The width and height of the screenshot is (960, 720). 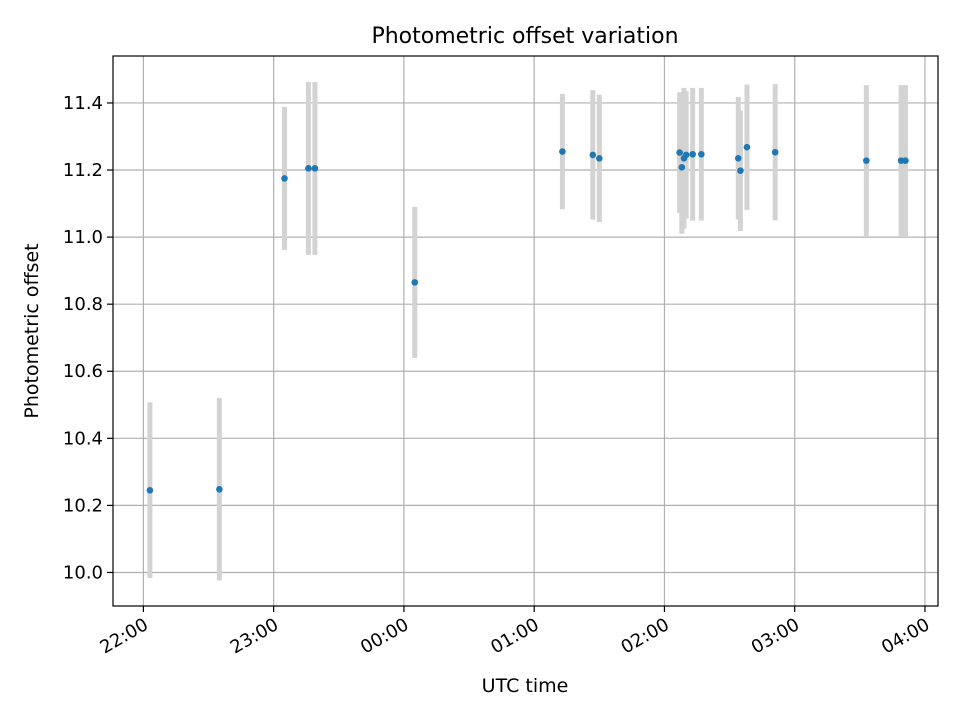 I want to click on y-tick-label: 11.4, so click(x=83, y=103).